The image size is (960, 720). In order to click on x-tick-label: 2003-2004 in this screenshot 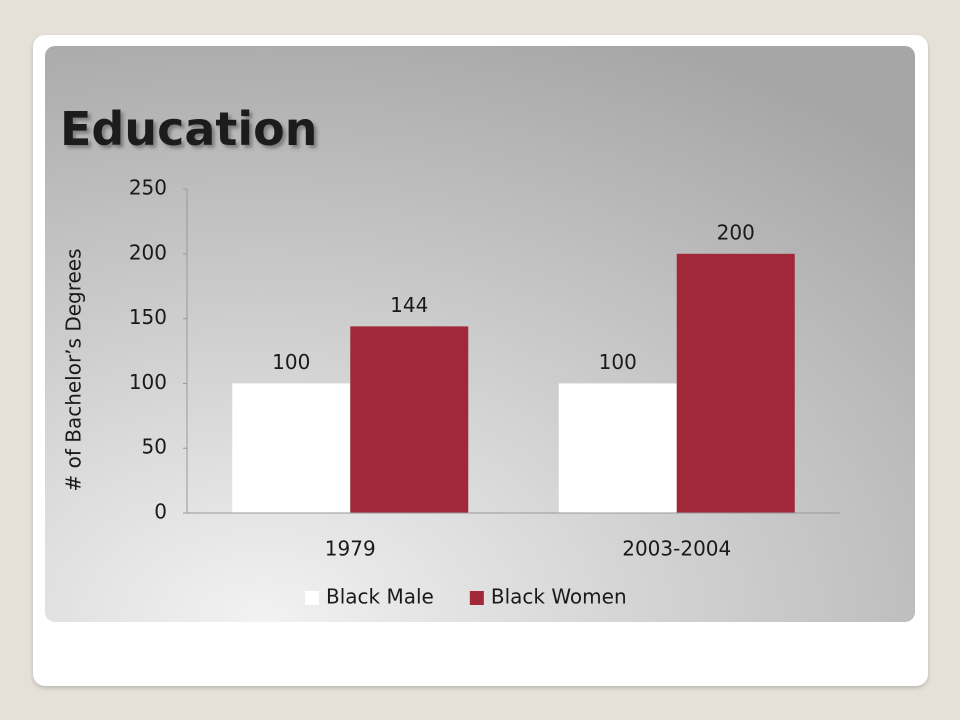, I will do `click(676, 549)`.